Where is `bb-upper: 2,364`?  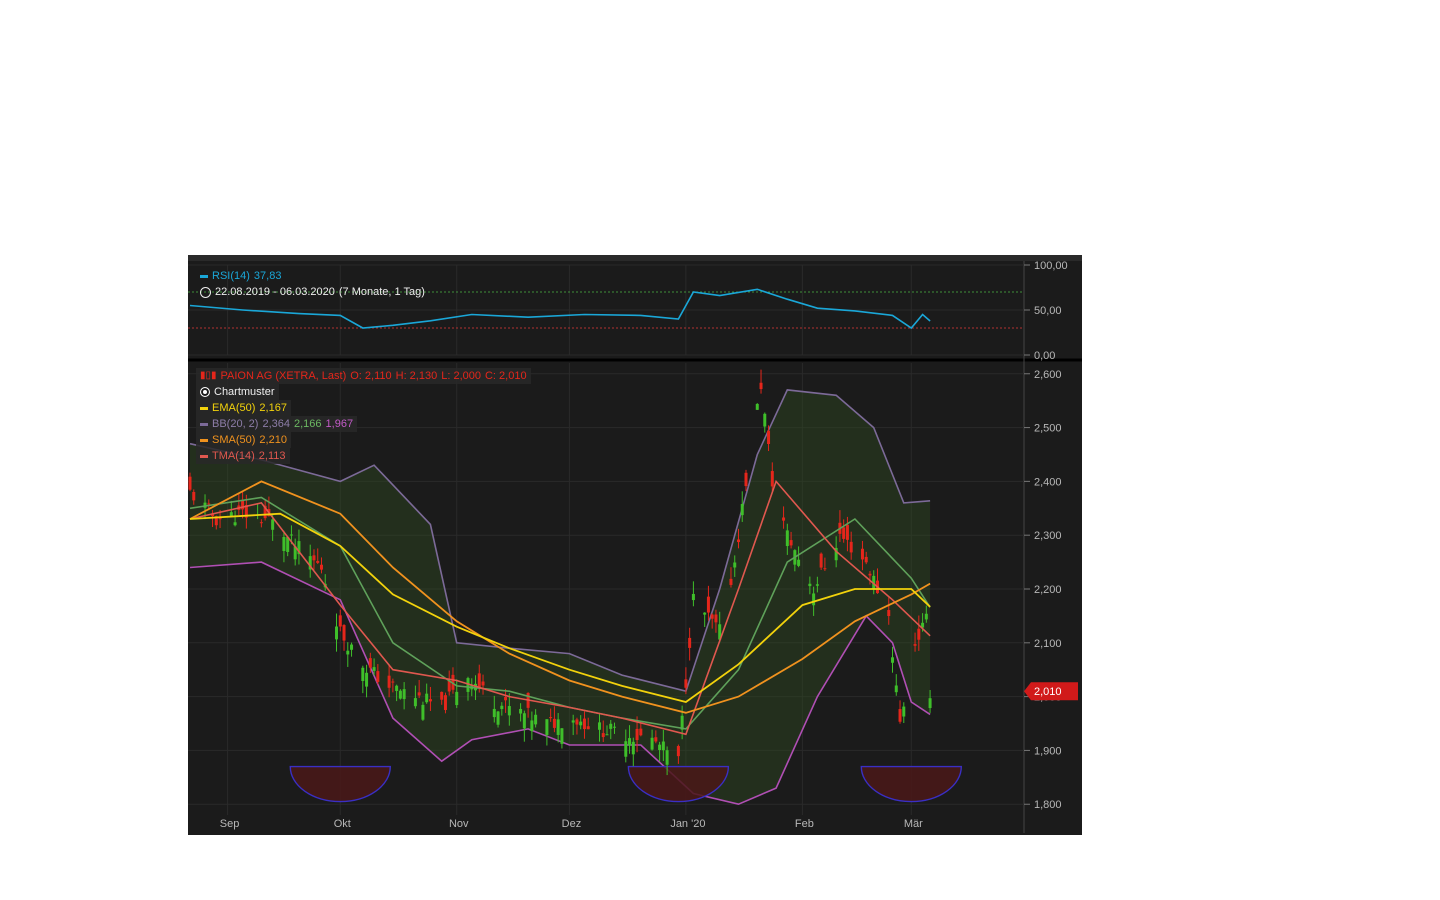 bb-upper: 2,364 is located at coordinates (276, 424).